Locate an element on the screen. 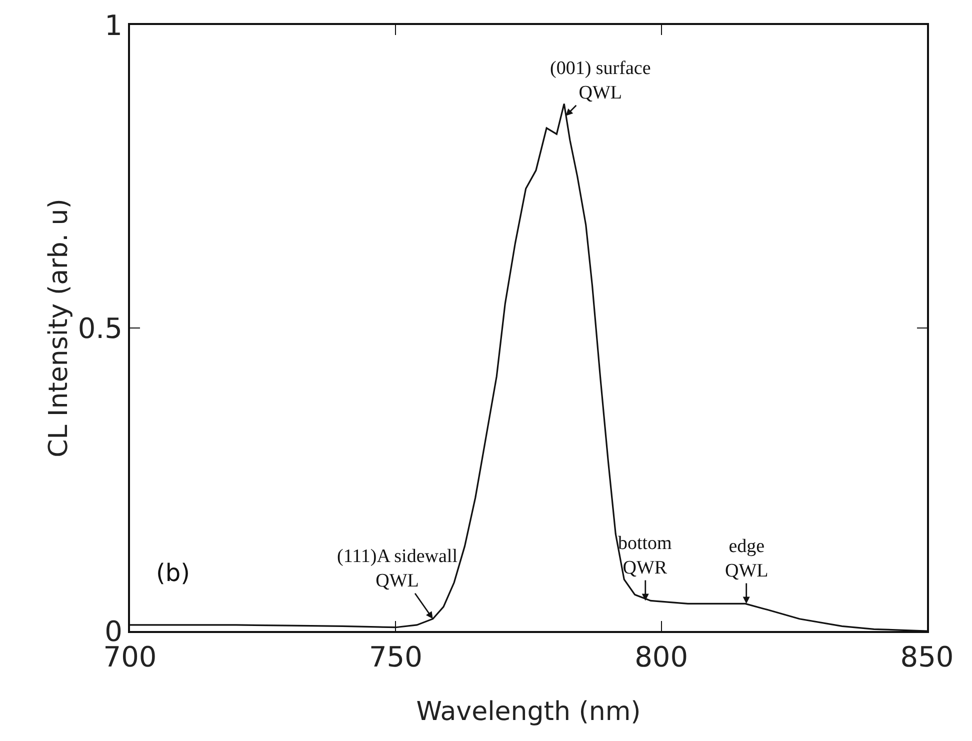 The height and width of the screenshot is (741, 972). x-axis-title: Wavelength (nm) is located at coordinates (528, 712).